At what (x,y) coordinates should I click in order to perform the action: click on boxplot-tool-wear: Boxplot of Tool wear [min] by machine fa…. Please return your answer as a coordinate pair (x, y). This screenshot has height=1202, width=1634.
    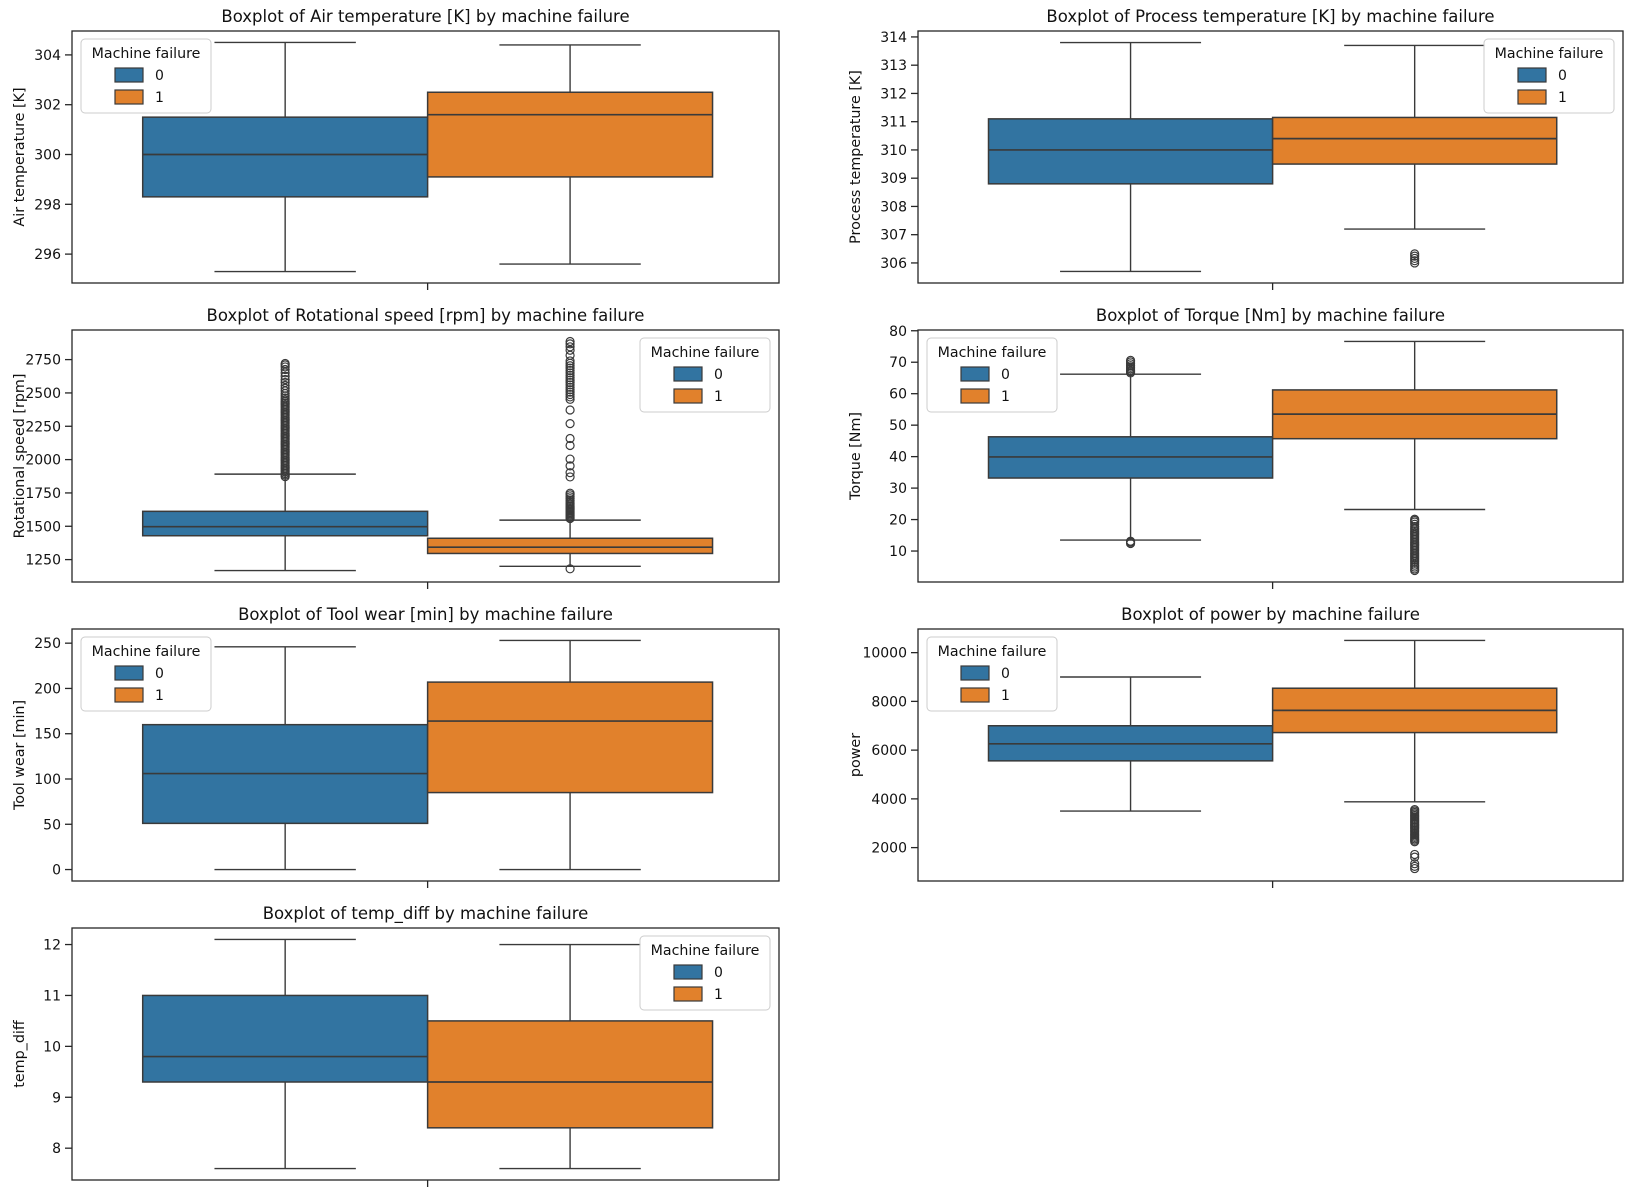
    Looking at the image, I should click on (408, 747).